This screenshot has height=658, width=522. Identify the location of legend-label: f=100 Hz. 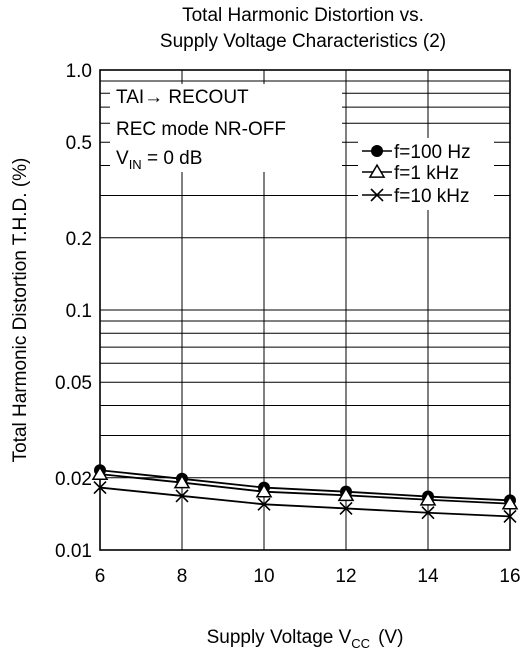
(432, 152).